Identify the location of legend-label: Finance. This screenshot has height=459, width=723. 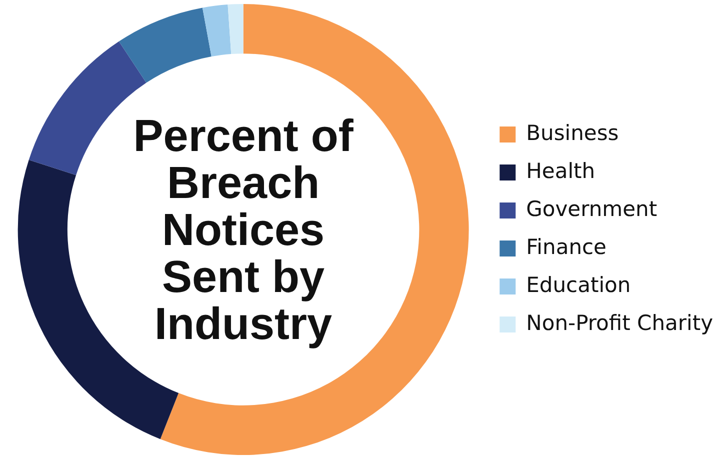
(566, 246).